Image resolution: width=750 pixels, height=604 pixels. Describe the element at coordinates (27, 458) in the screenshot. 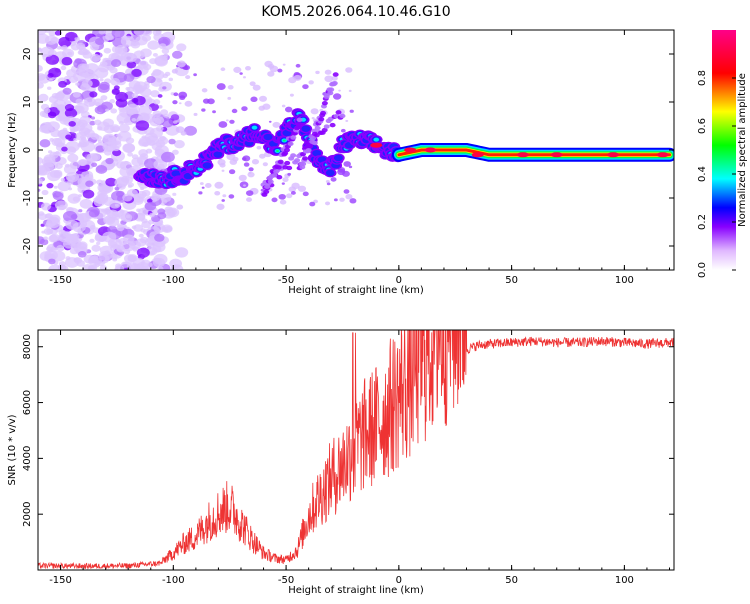

I see `y-tick-label: 4000` at that location.